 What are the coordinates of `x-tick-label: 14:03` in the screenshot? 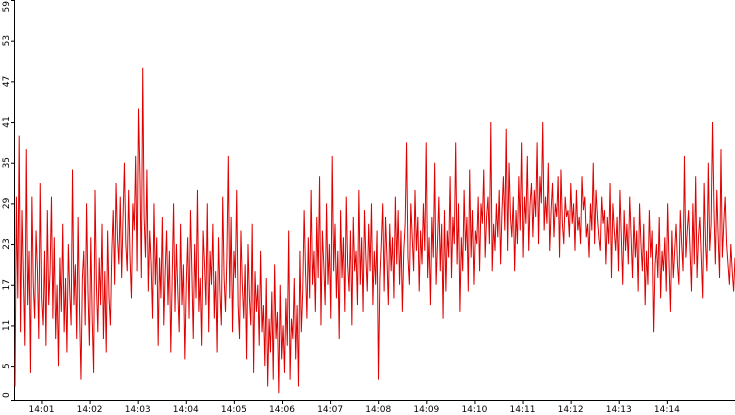 It's located at (138, 410).